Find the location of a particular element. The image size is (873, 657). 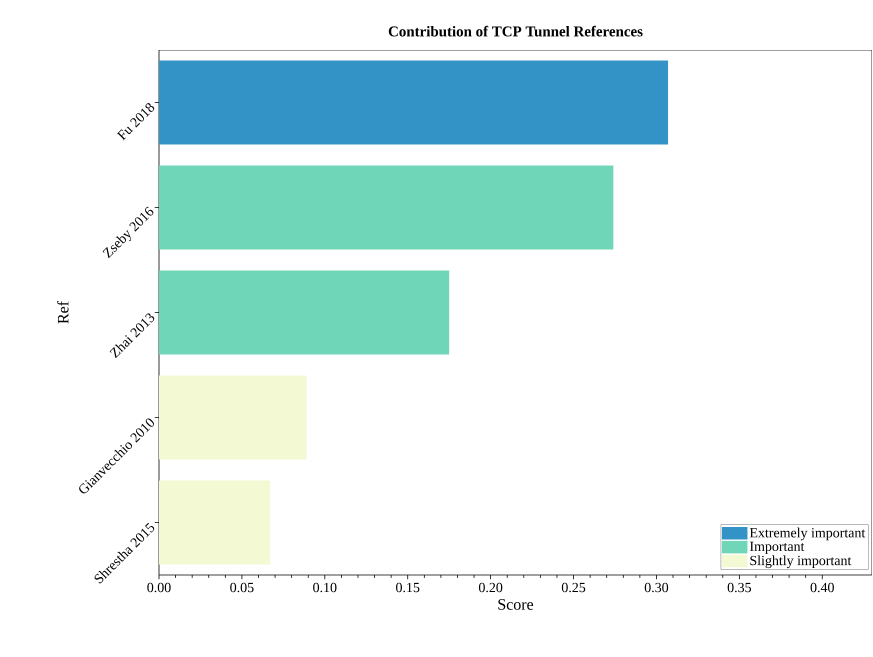

x-tick-label: 0.35 is located at coordinates (740, 587).